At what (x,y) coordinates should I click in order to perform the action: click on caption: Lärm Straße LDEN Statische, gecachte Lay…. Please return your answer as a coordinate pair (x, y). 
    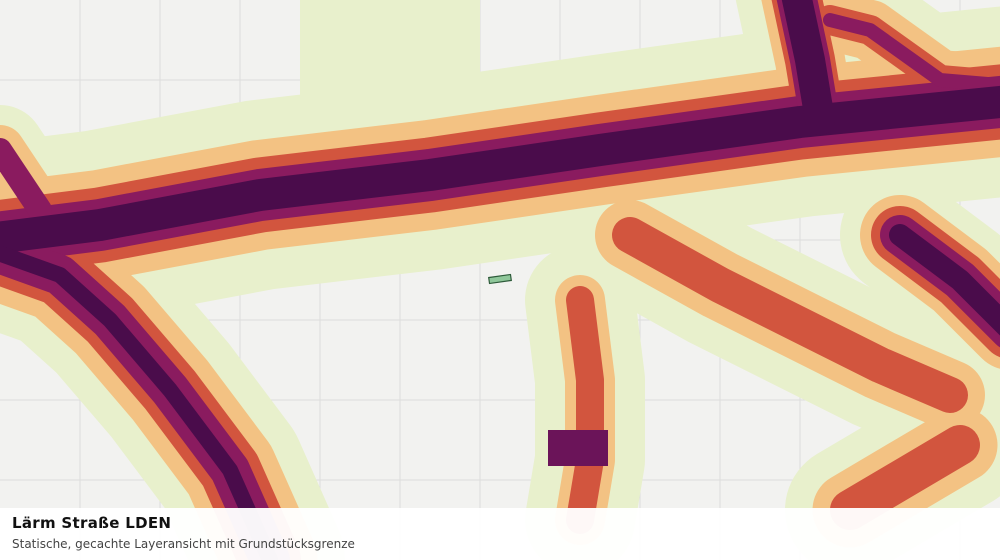
    Looking at the image, I should click on (500, 534).